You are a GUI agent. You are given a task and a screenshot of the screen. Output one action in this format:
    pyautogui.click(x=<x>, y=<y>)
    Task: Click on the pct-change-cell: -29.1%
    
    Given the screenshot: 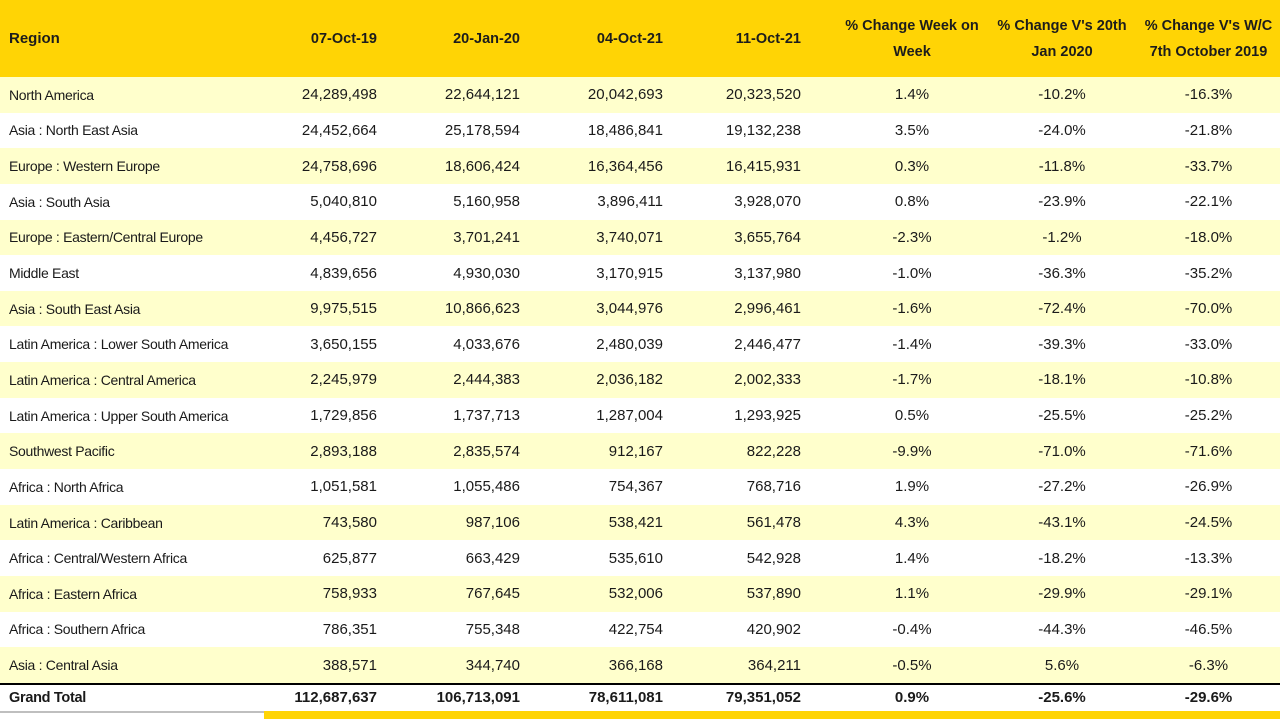 What is the action you would take?
    pyautogui.click(x=1208, y=594)
    